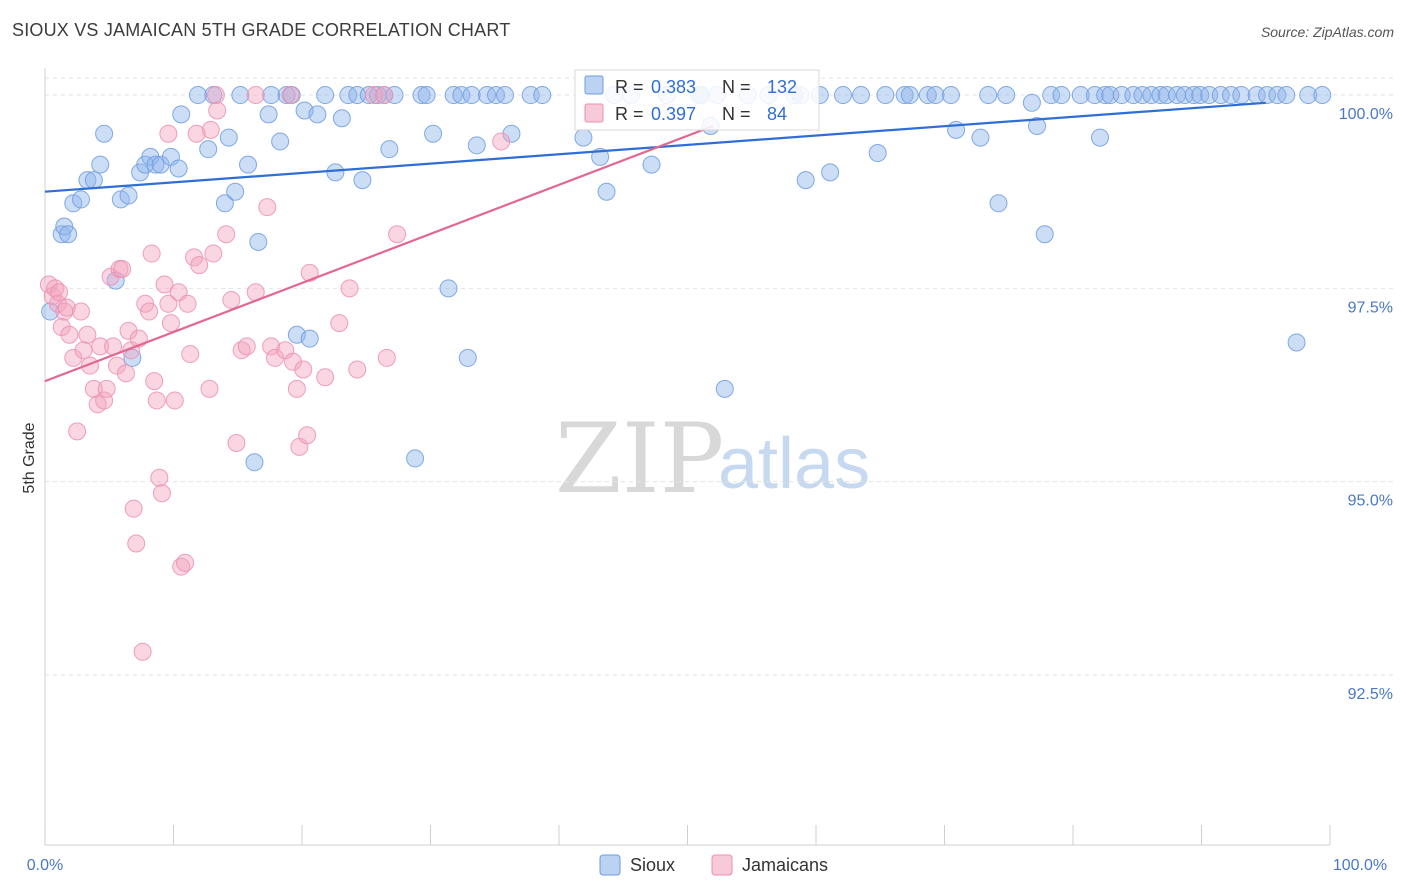 This screenshot has width=1406, height=892. Describe the element at coordinates (777, 114) in the screenshot. I see `stat-n-value-jamaicans: 84` at that location.